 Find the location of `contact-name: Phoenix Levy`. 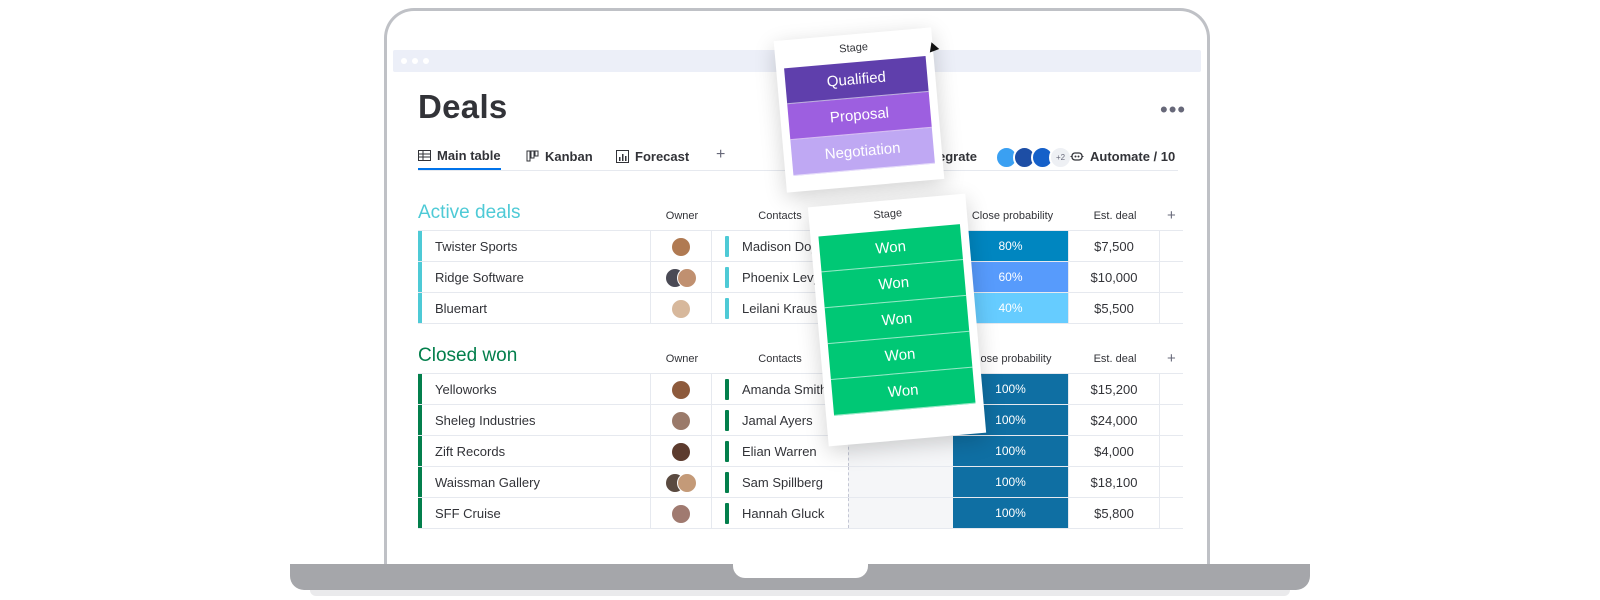

contact-name: Phoenix Levy is located at coordinates (781, 277).